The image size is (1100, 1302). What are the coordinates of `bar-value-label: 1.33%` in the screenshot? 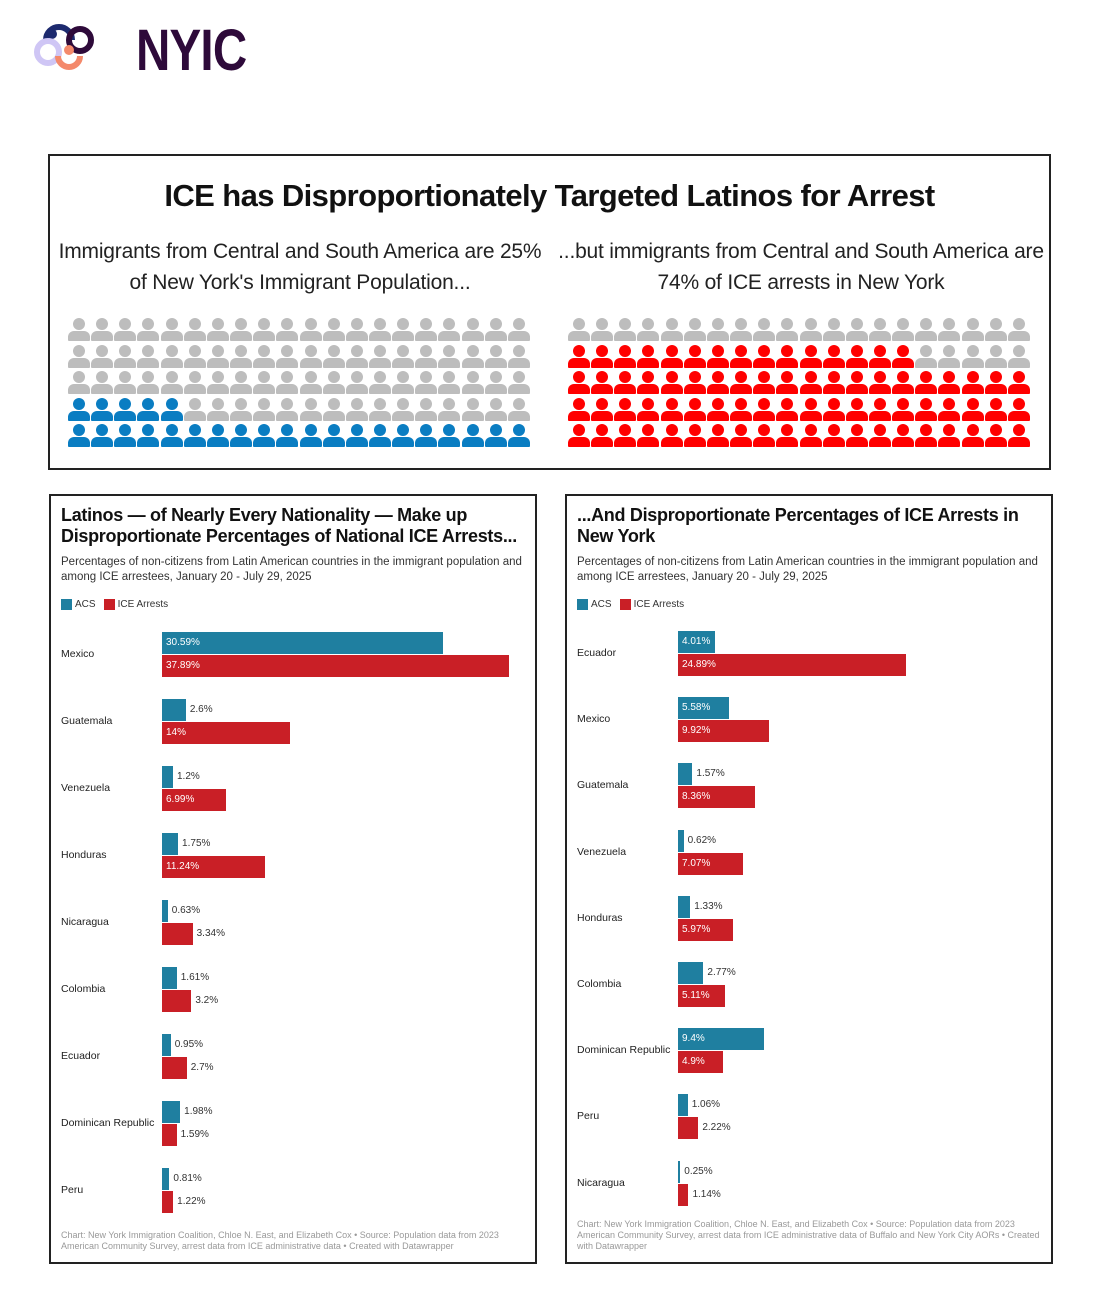 It's located at (708, 906).